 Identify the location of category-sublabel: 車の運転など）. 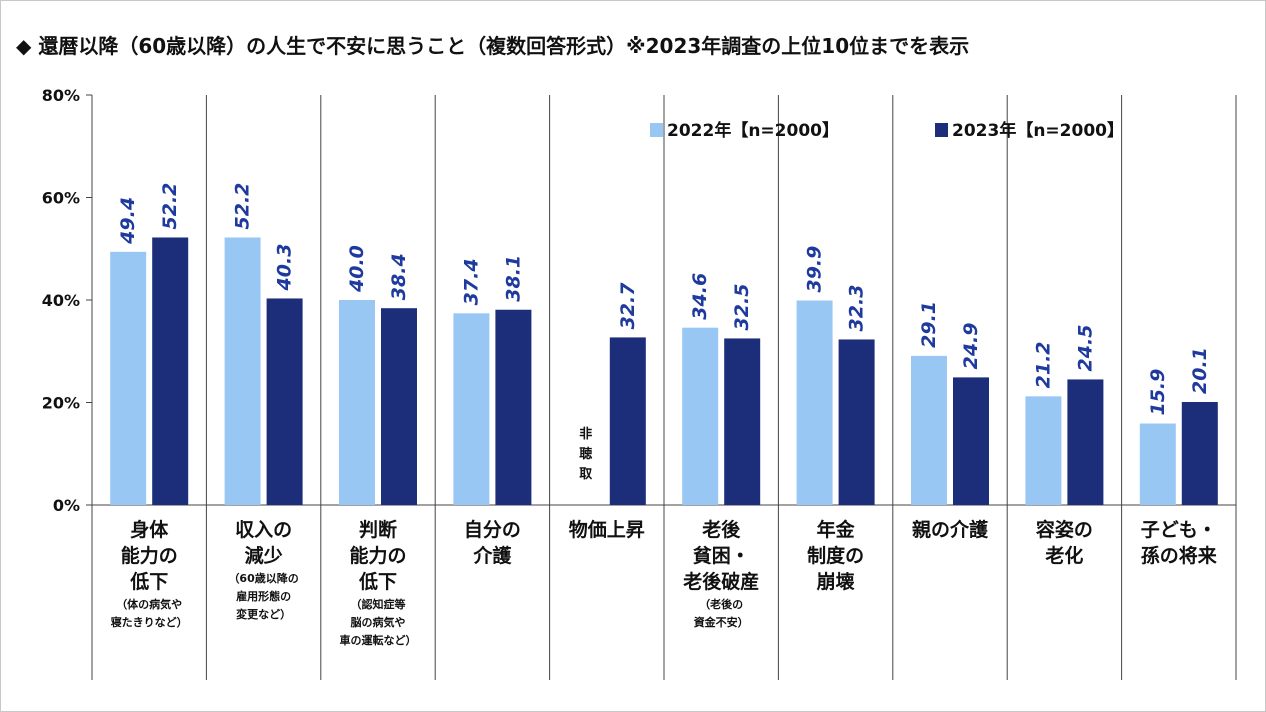
(378, 640).